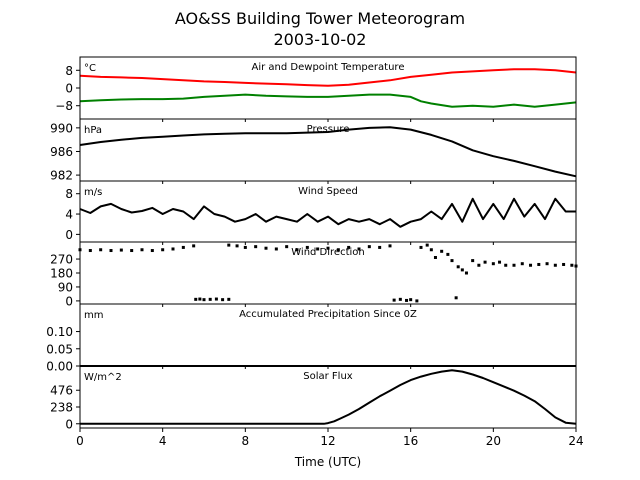  What do you see at coordinates (93, 192) in the screenshot?
I see `panel-unit-wind: m/s` at bounding box center [93, 192].